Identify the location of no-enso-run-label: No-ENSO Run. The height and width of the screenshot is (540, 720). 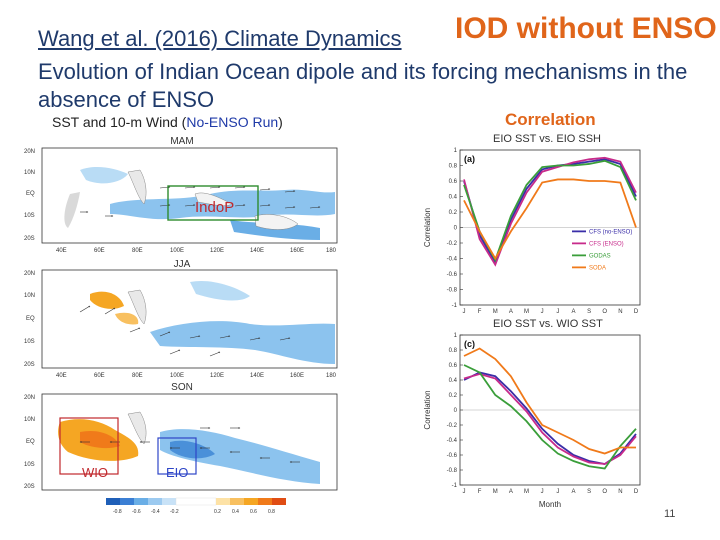
(232, 122).